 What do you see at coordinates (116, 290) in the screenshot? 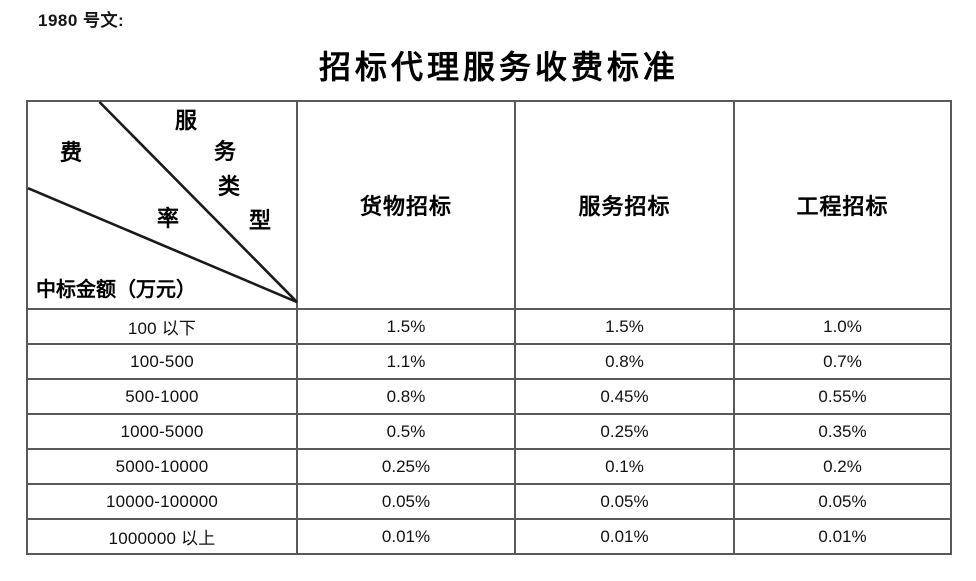
I see `corner-amount-label: 中标金额（万元）` at bounding box center [116, 290].